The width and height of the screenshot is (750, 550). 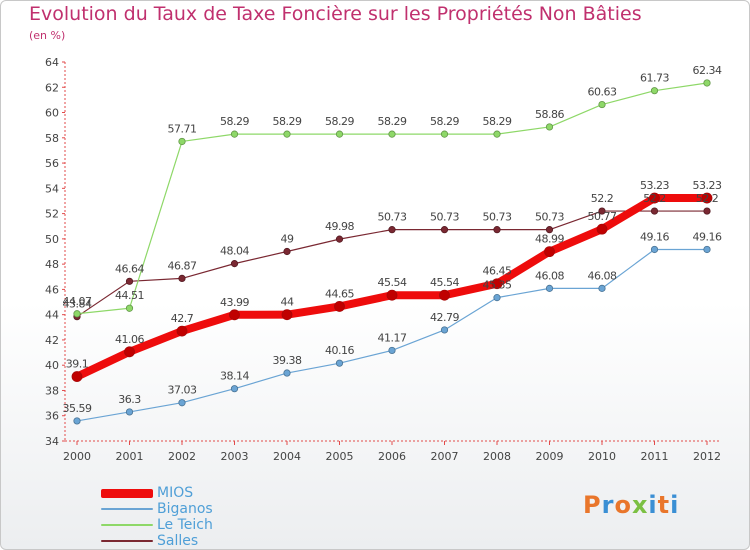 What do you see at coordinates (602, 275) in the screenshot?
I see `data-label: 46.08` at bounding box center [602, 275].